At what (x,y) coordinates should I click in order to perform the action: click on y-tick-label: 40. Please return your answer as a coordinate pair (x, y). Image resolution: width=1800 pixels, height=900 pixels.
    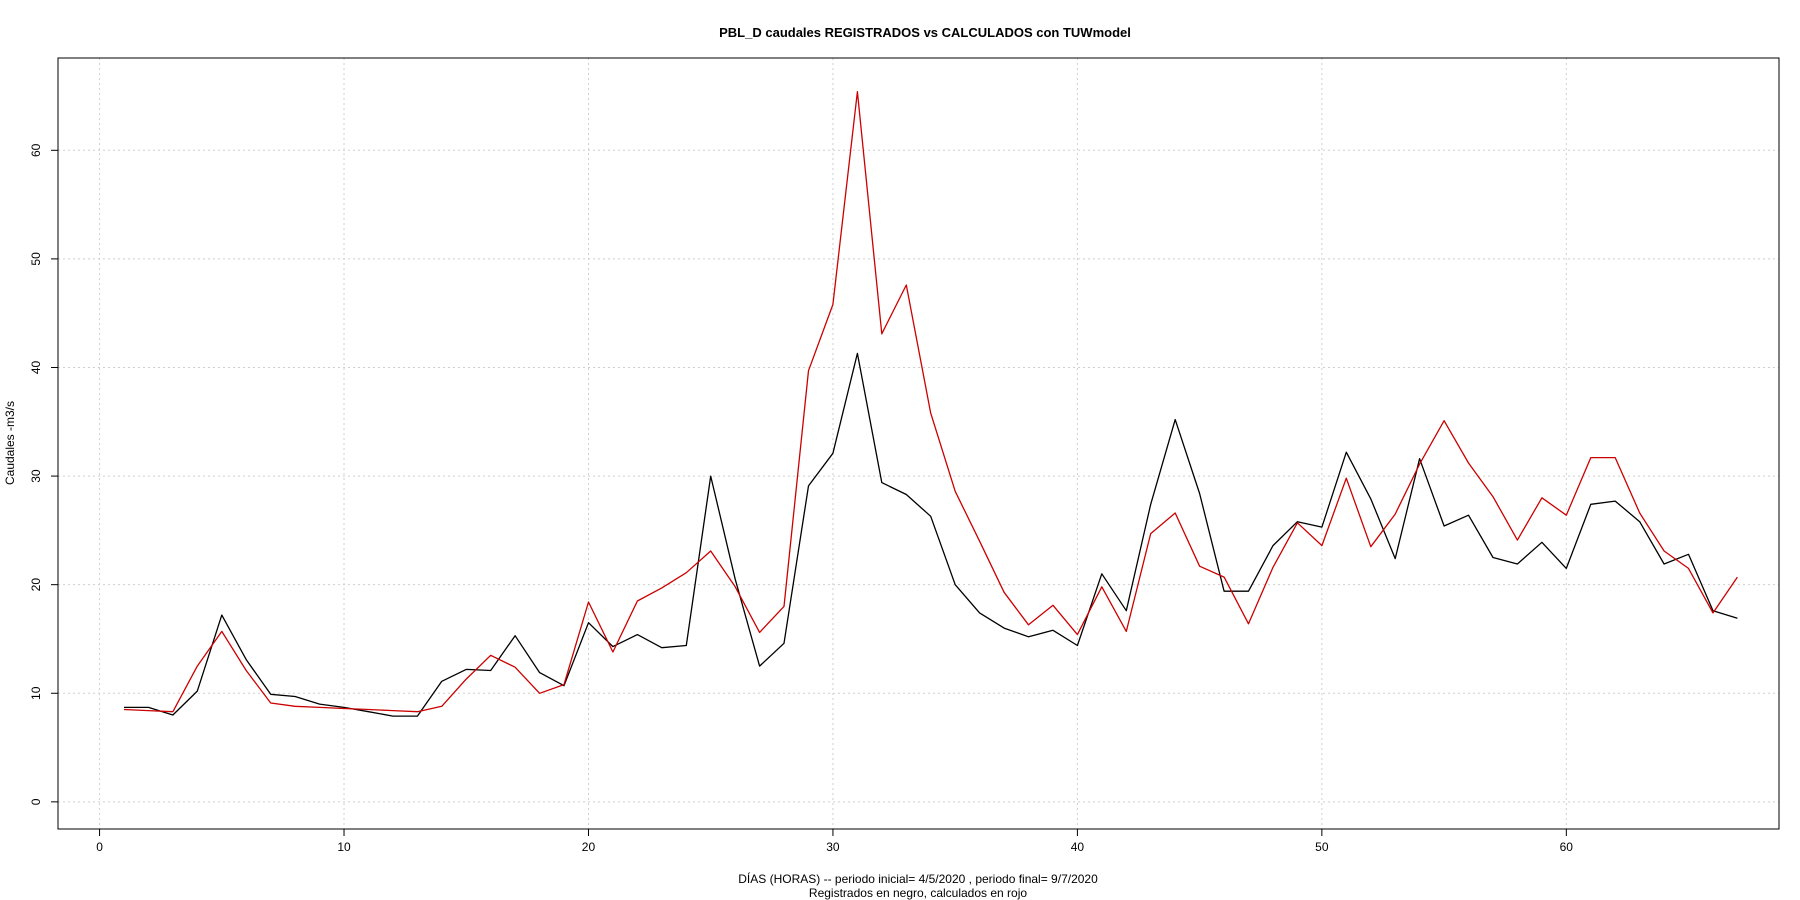
    Looking at the image, I should click on (36, 367).